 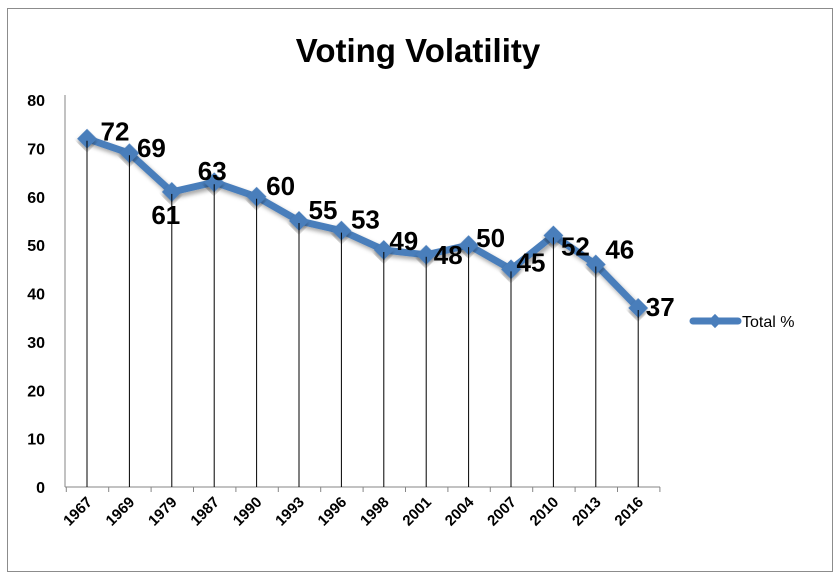 I want to click on x-tick-label: 1969, so click(x=121, y=512).